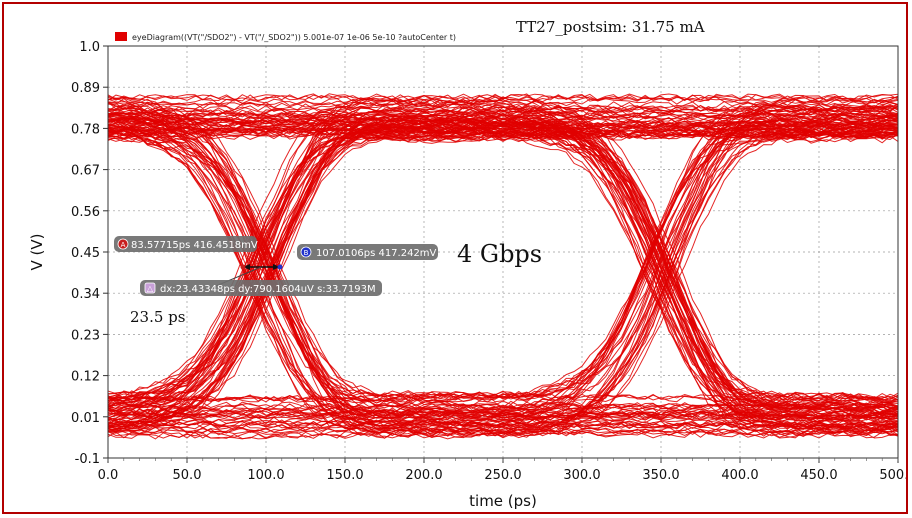 This screenshot has width=912, height=518. I want to click on marker-b-point, so click(280, 267).